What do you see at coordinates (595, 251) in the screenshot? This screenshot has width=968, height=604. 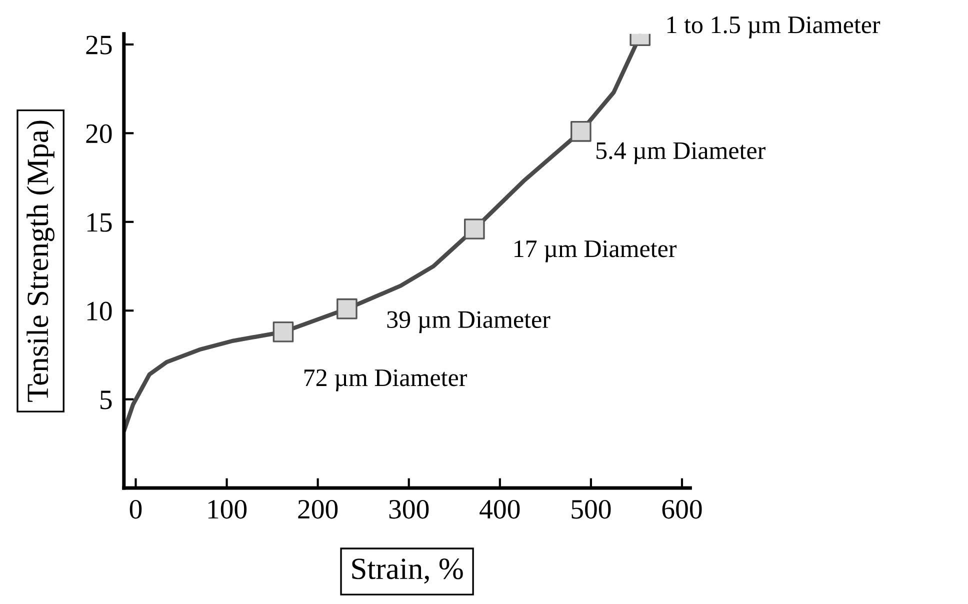 I see `annotation: 17 µm Diameter` at bounding box center [595, 251].